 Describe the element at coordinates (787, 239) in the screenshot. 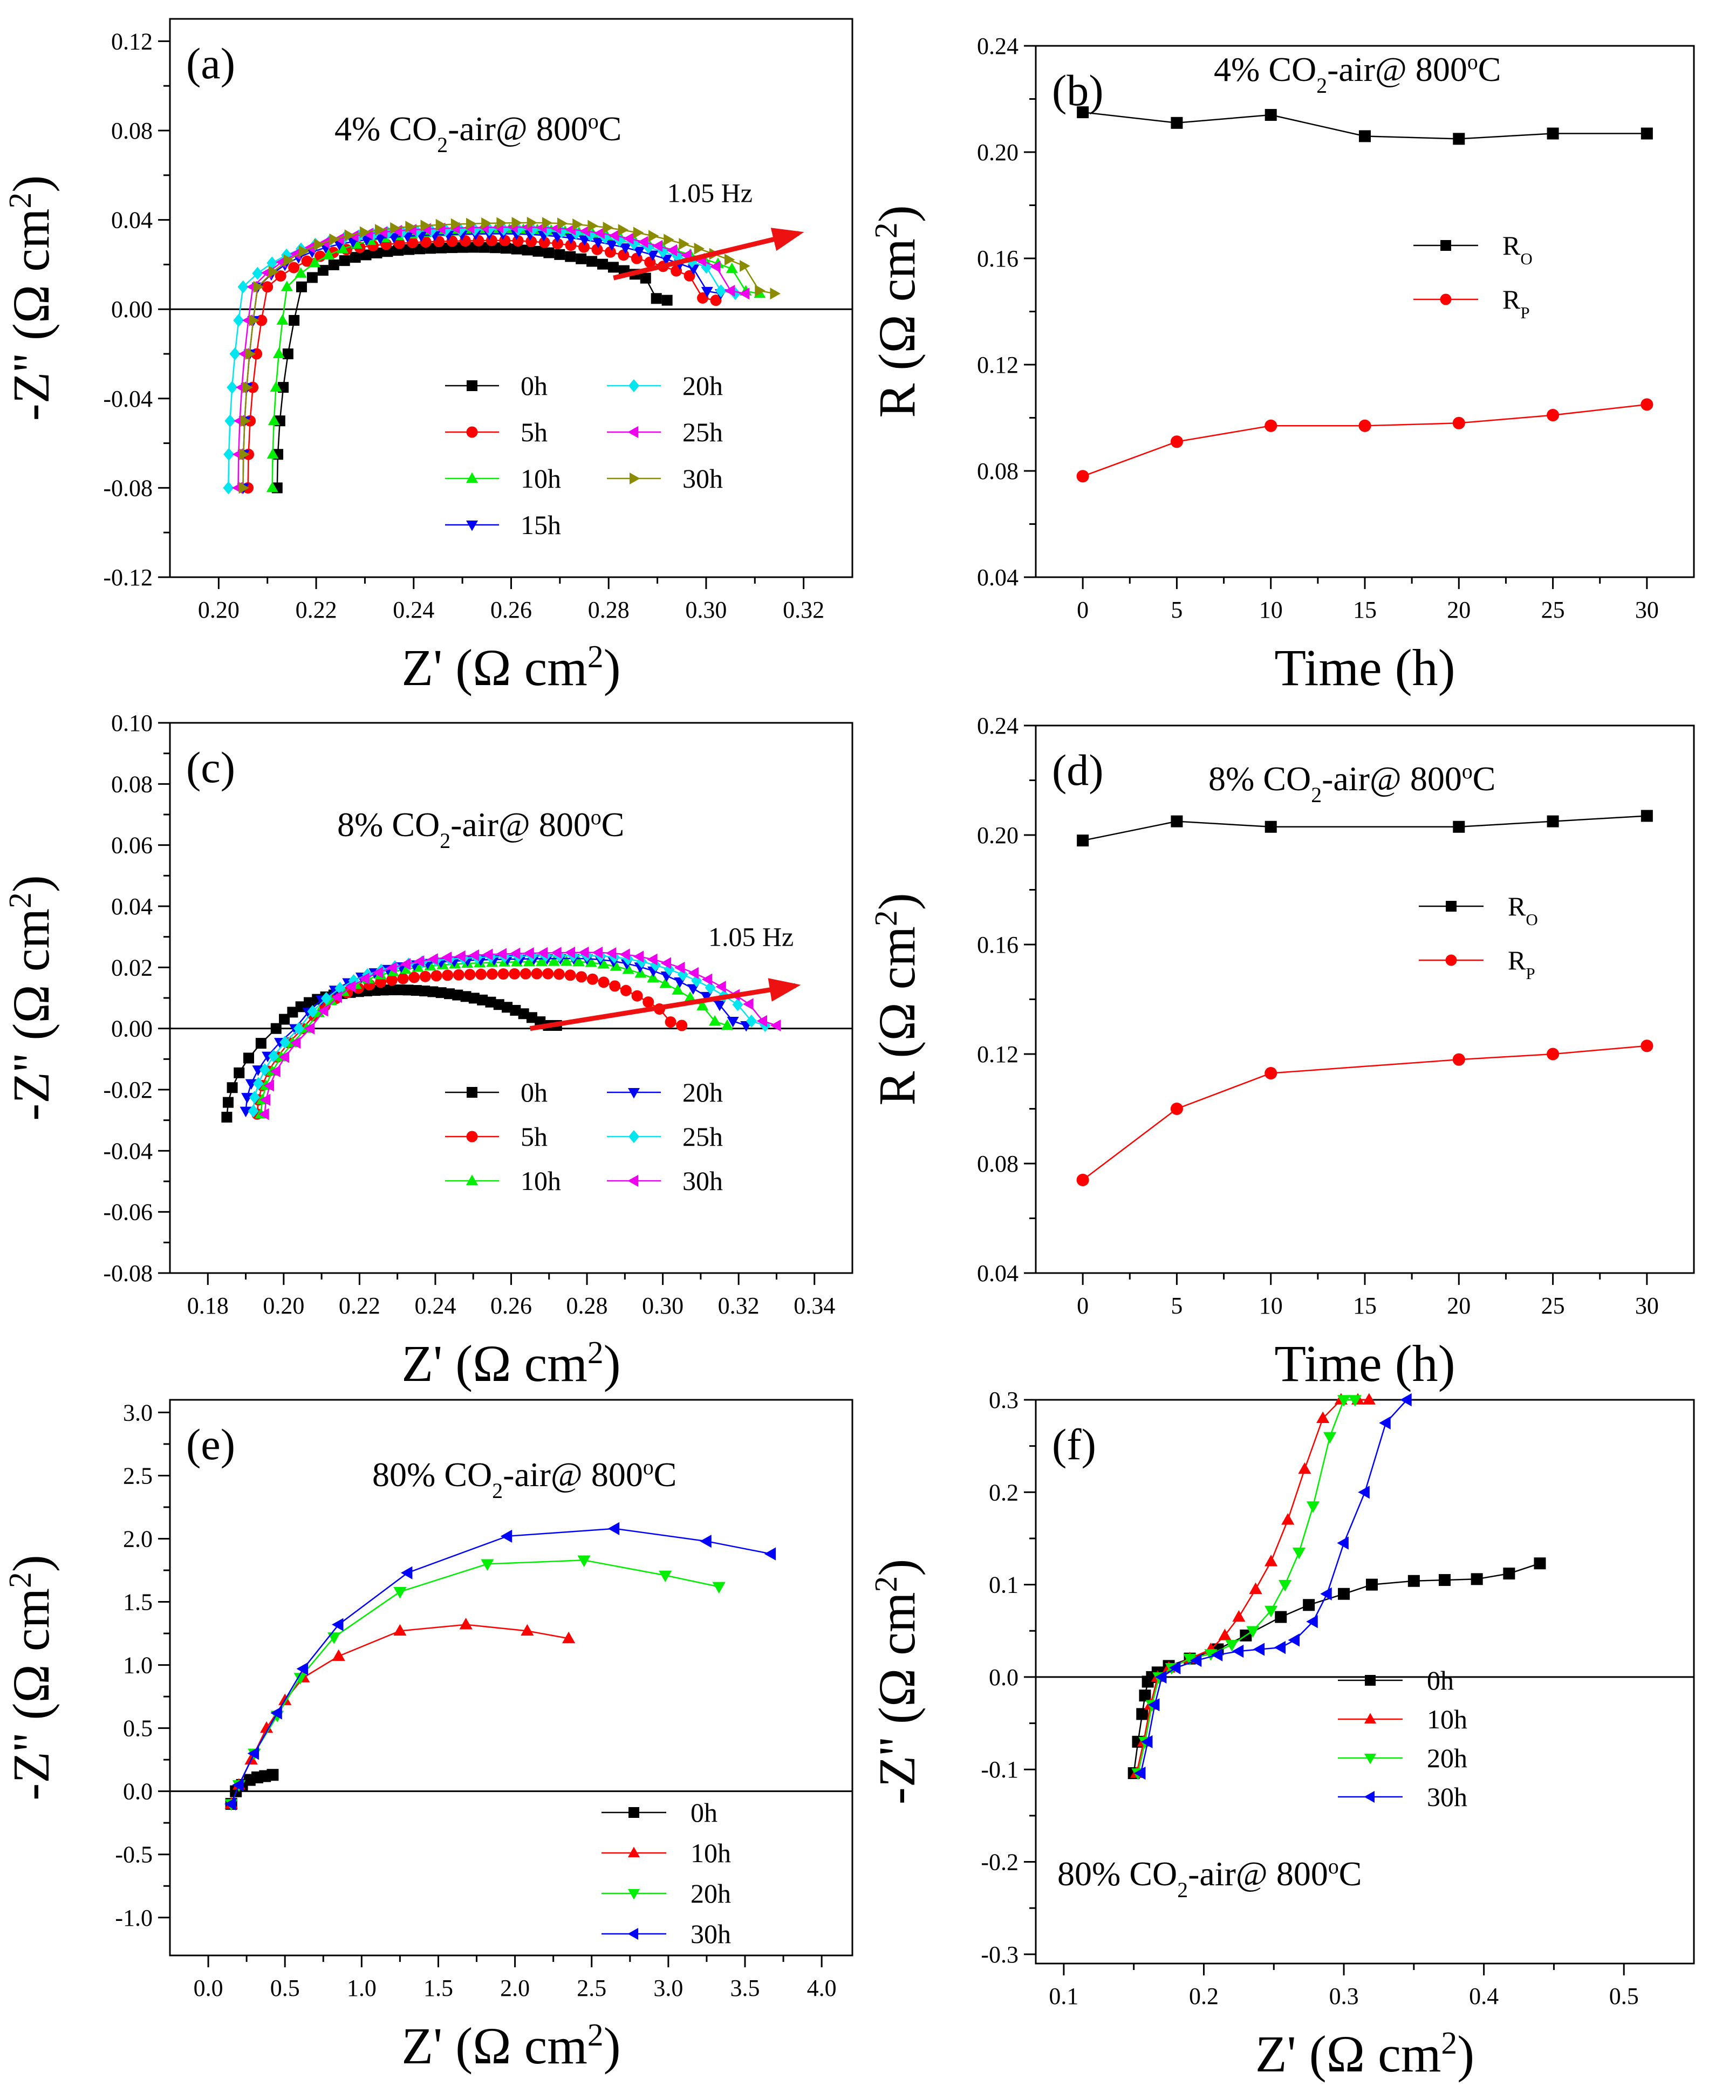

I see `arrow-head` at that location.